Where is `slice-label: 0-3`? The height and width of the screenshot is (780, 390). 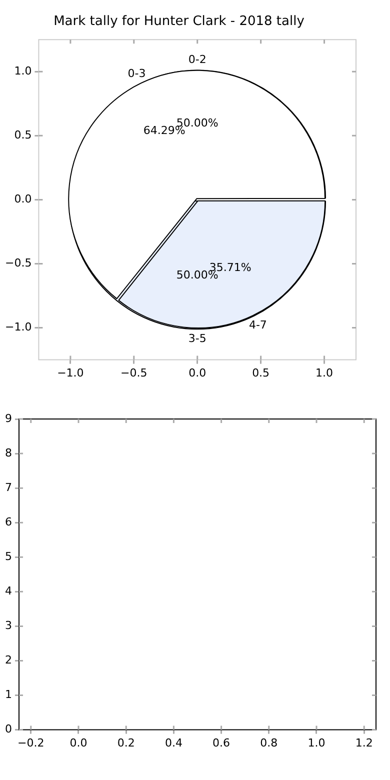 slice-label: 0-3 is located at coordinates (137, 73).